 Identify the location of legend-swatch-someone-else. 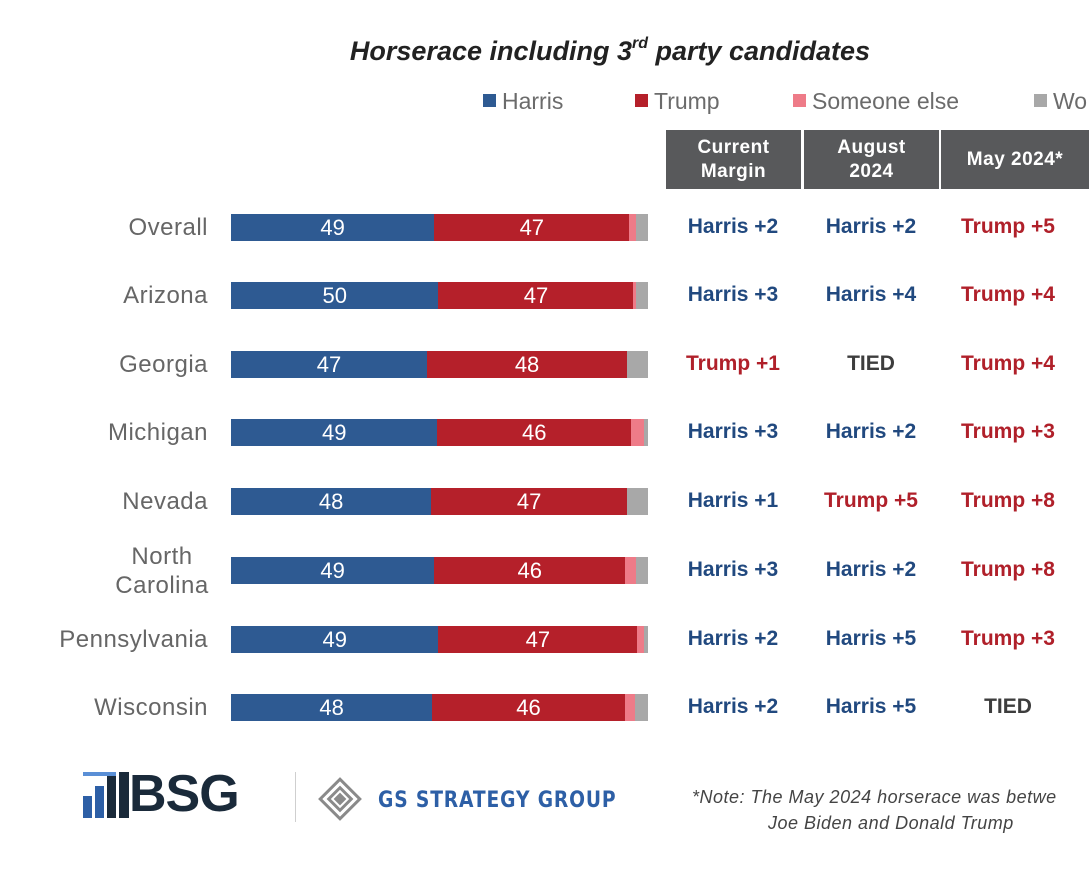
(799, 100).